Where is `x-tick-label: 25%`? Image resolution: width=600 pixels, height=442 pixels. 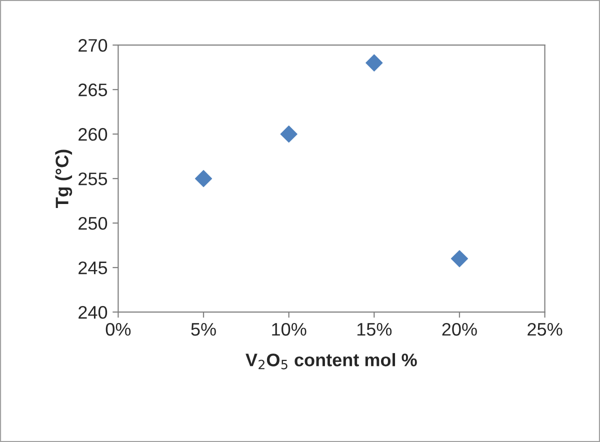
x-tick-label: 25% is located at coordinates (545, 329).